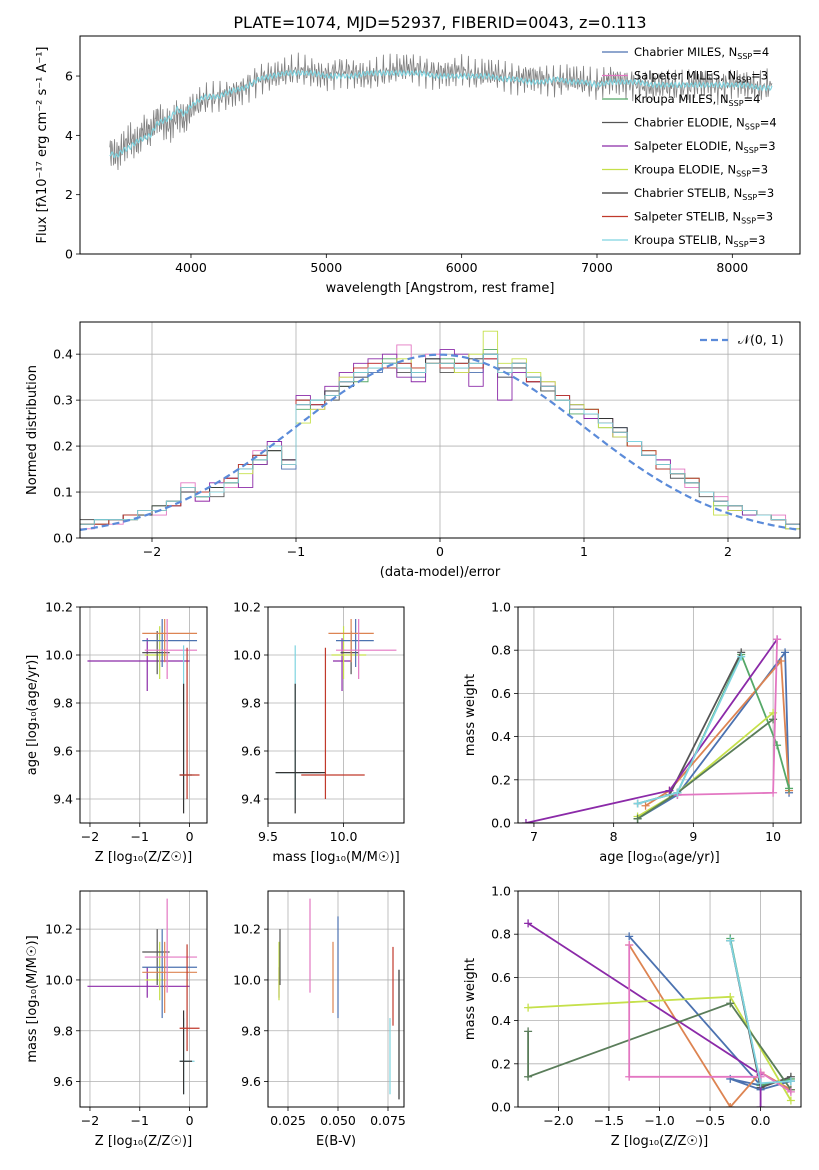  What do you see at coordinates (659, 1120) in the screenshot?
I see `x-tick-label: −1.0` at bounding box center [659, 1120].